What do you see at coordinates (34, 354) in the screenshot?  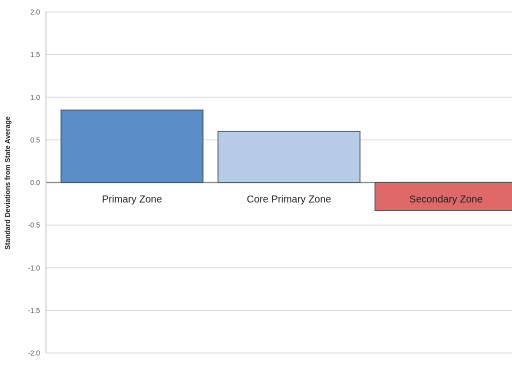 I see `y-tick-label: -2.0` at bounding box center [34, 354].